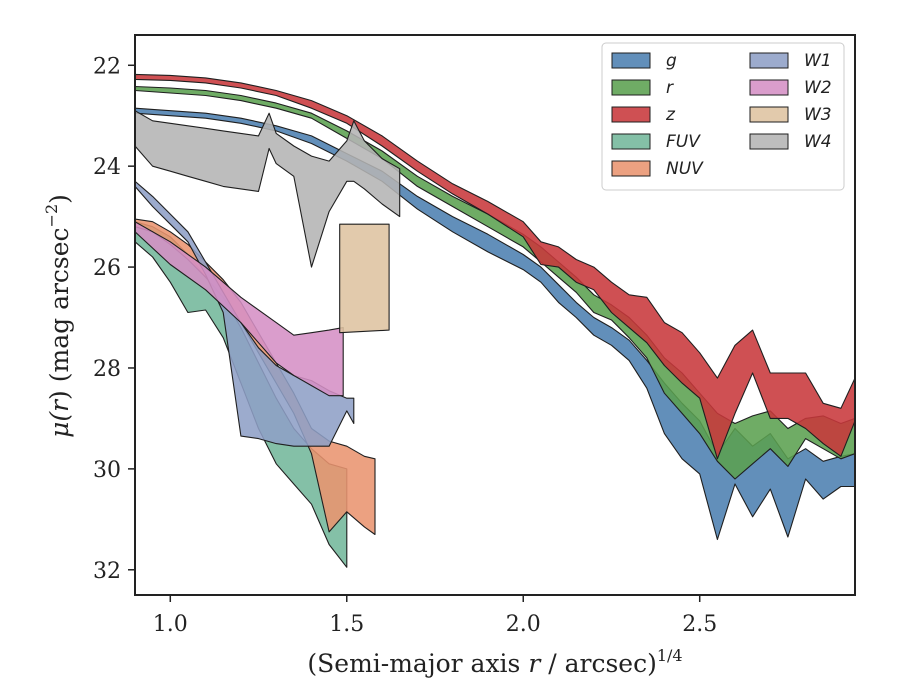 This screenshot has width=900, height=700. I want to click on x-axis-label: (Semi-major axis r / arcsec)1/4, so click(494, 662).